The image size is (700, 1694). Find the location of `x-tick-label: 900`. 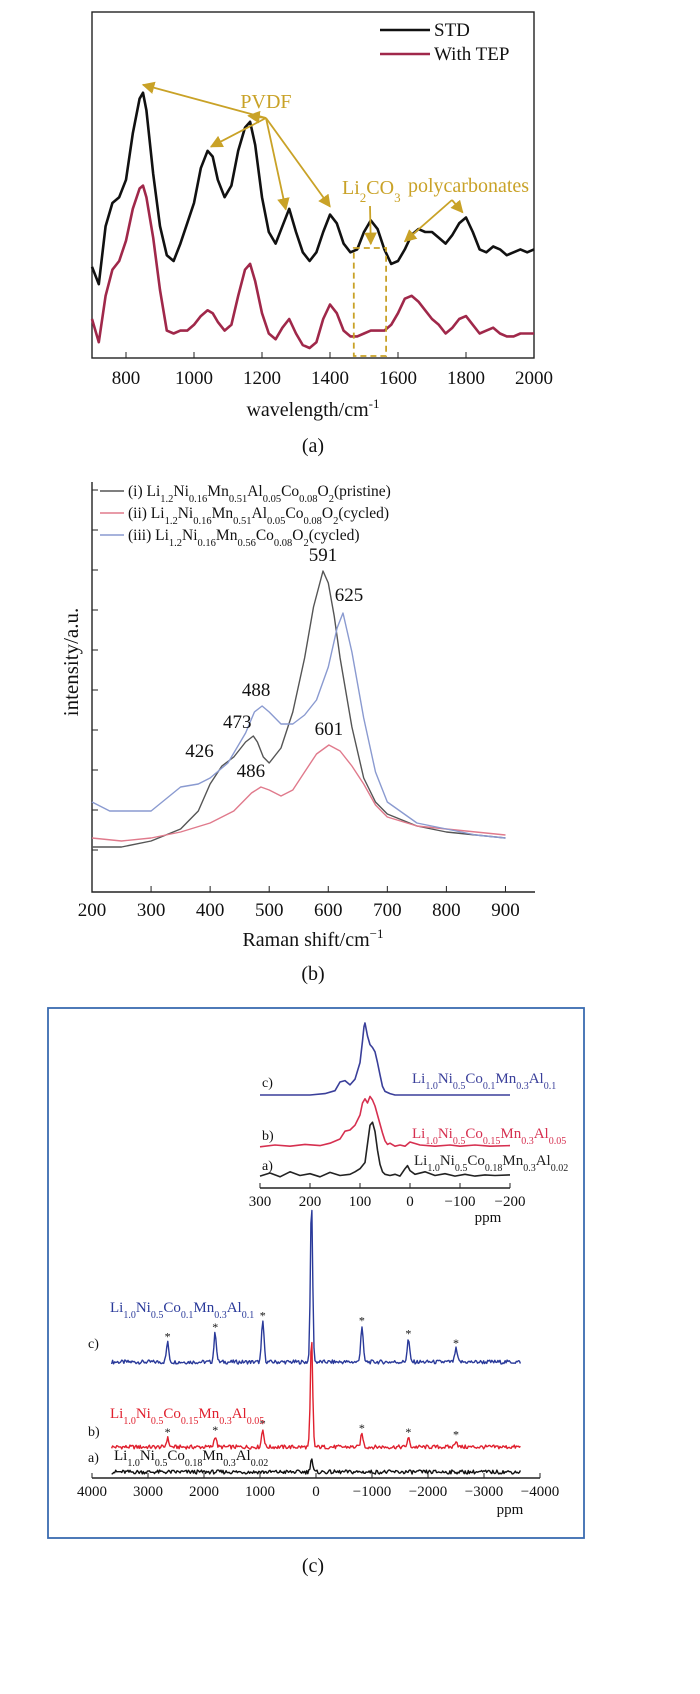

x-tick-label: 900 is located at coordinates (505, 910).